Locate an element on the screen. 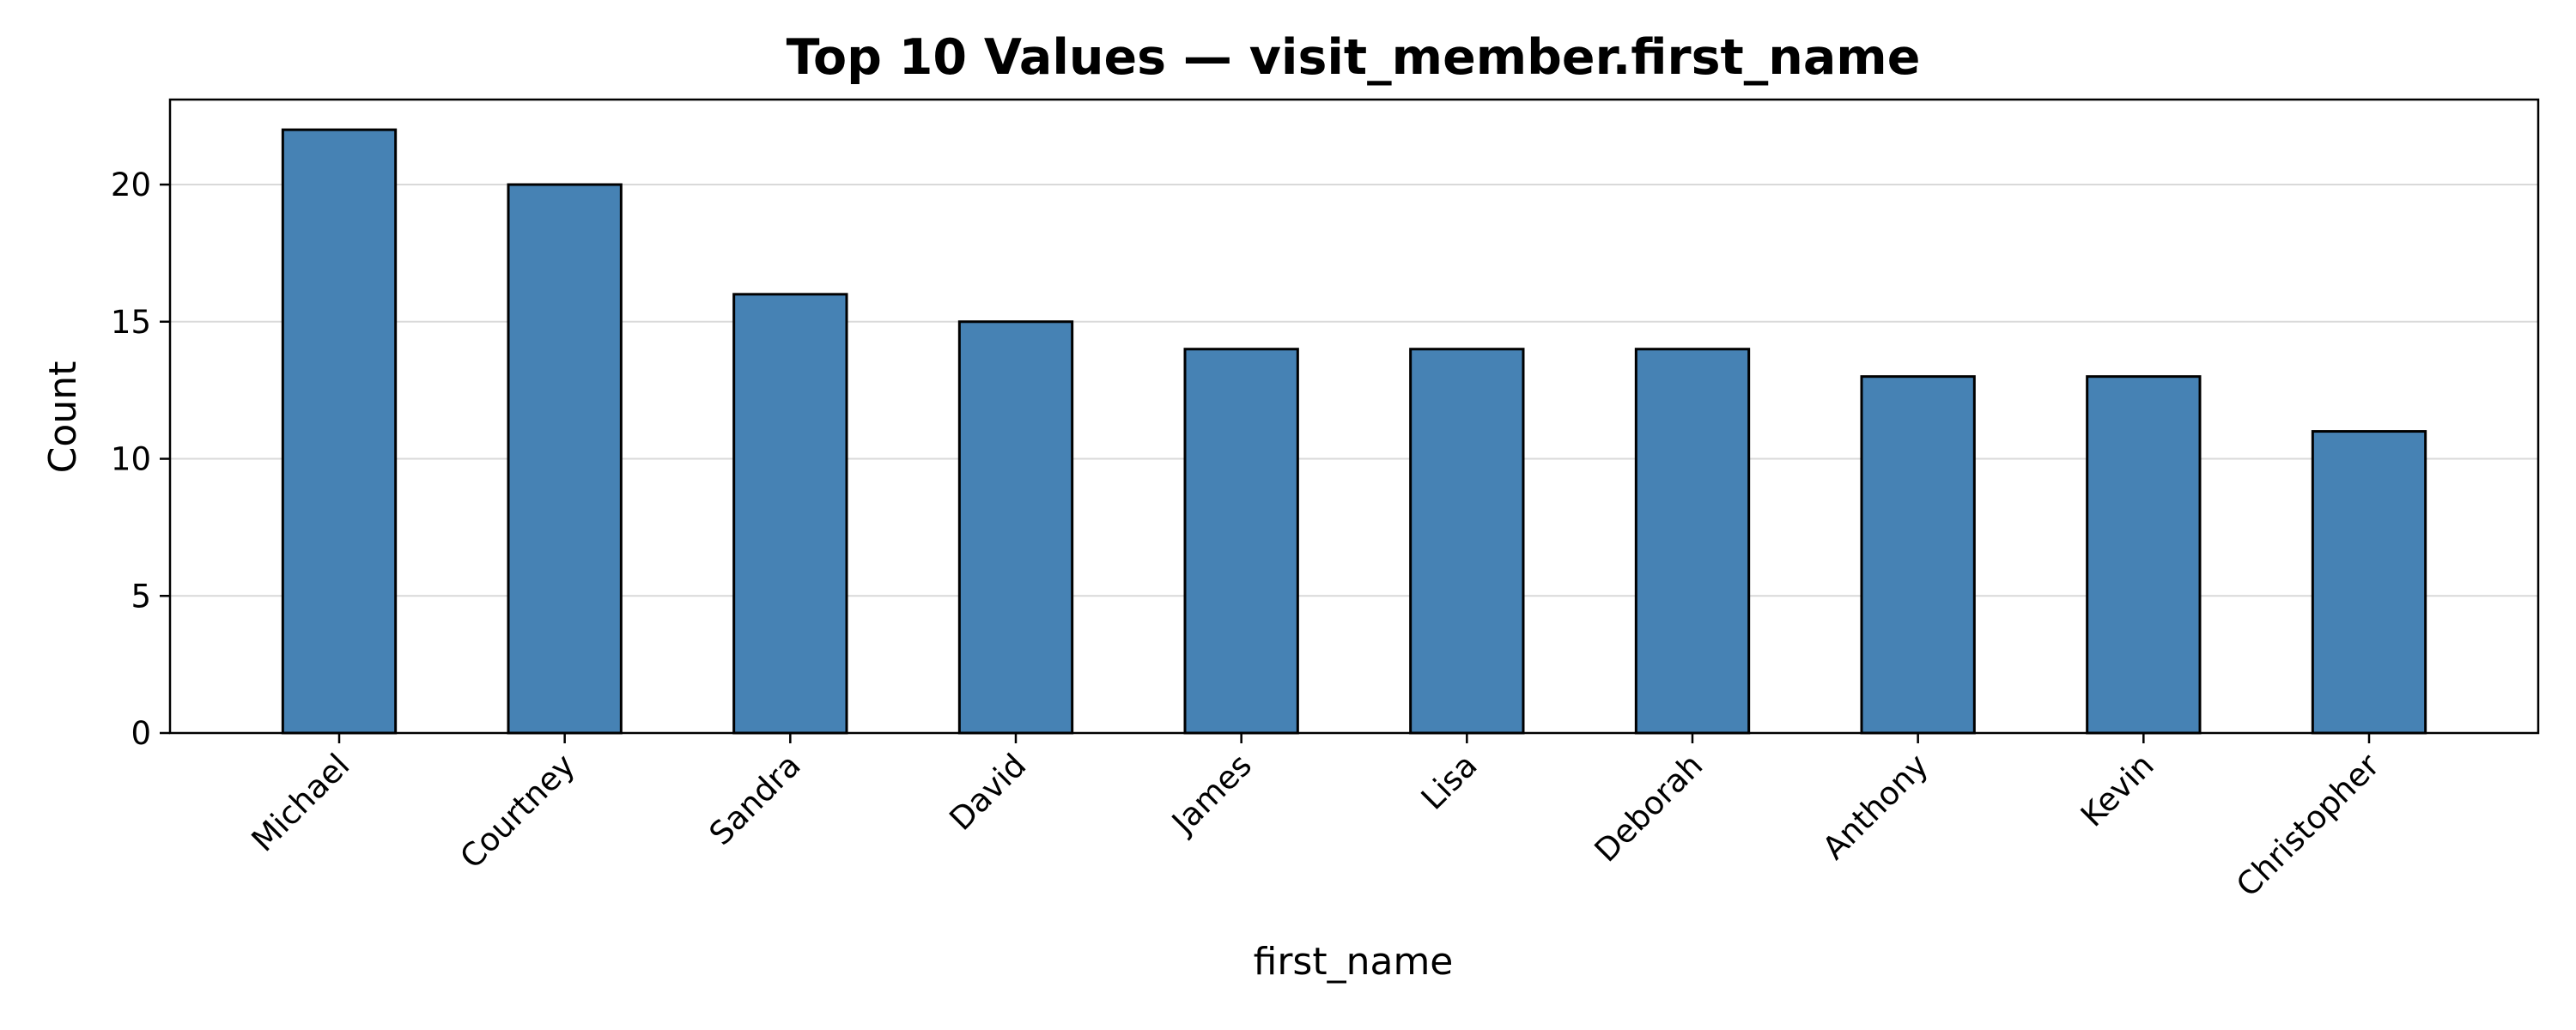  y-axis-label: Count is located at coordinates (63, 417).